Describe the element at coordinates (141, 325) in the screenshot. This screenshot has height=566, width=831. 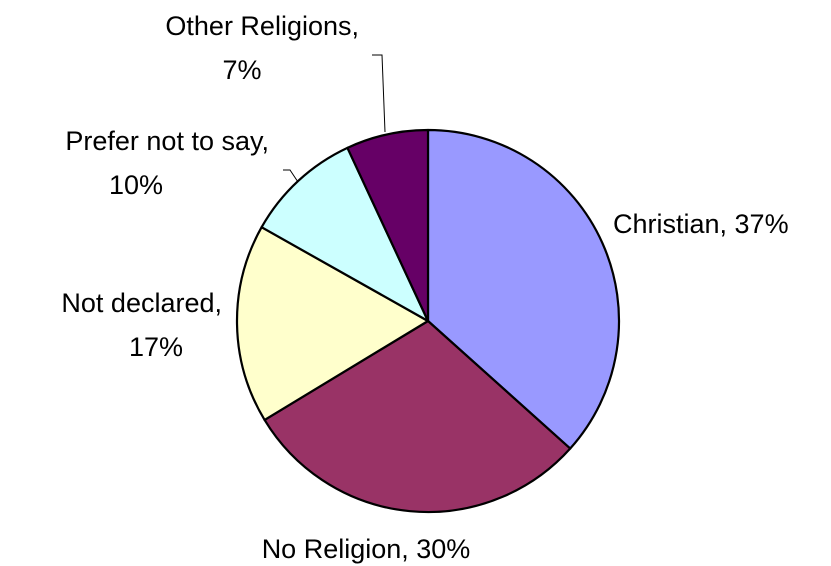
I see `data-label-not-declared: Not declared, 17%` at that location.